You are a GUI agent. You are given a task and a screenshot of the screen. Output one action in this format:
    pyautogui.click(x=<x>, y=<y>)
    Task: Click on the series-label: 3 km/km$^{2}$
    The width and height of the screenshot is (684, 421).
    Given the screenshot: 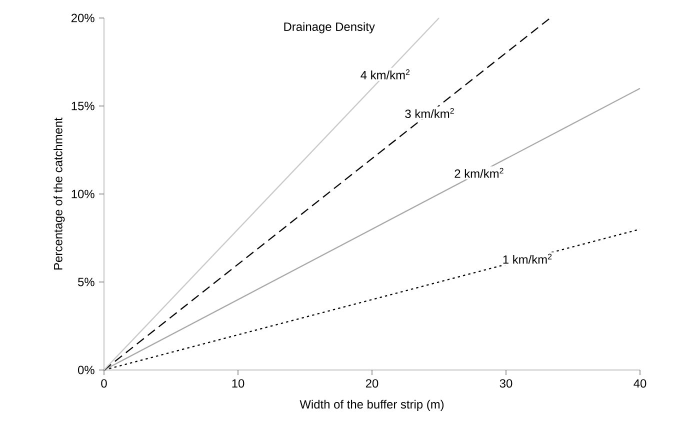 What is the action you would take?
    pyautogui.click(x=429, y=113)
    